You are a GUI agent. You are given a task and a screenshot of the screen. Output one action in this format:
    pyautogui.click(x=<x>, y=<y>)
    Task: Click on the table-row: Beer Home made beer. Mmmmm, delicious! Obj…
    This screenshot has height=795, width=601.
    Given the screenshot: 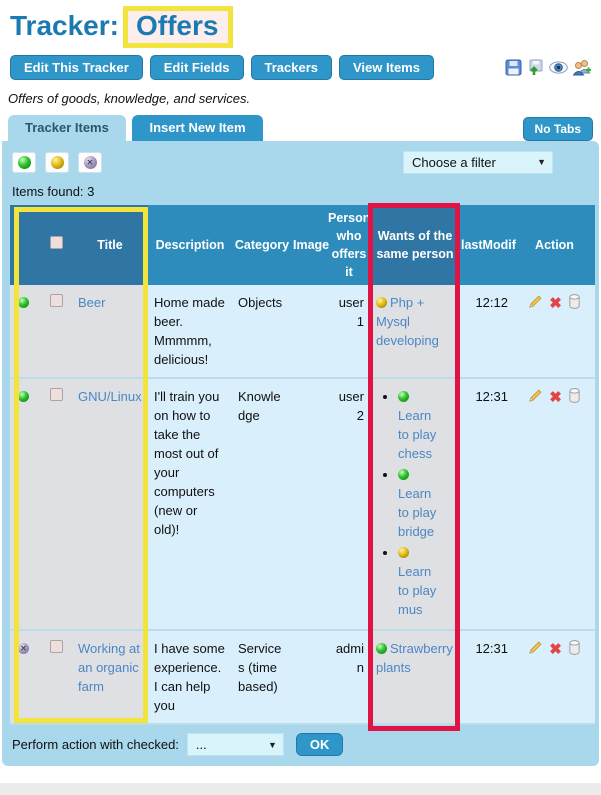 What is the action you would take?
    pyautogui.click(x=302, y=332)
    